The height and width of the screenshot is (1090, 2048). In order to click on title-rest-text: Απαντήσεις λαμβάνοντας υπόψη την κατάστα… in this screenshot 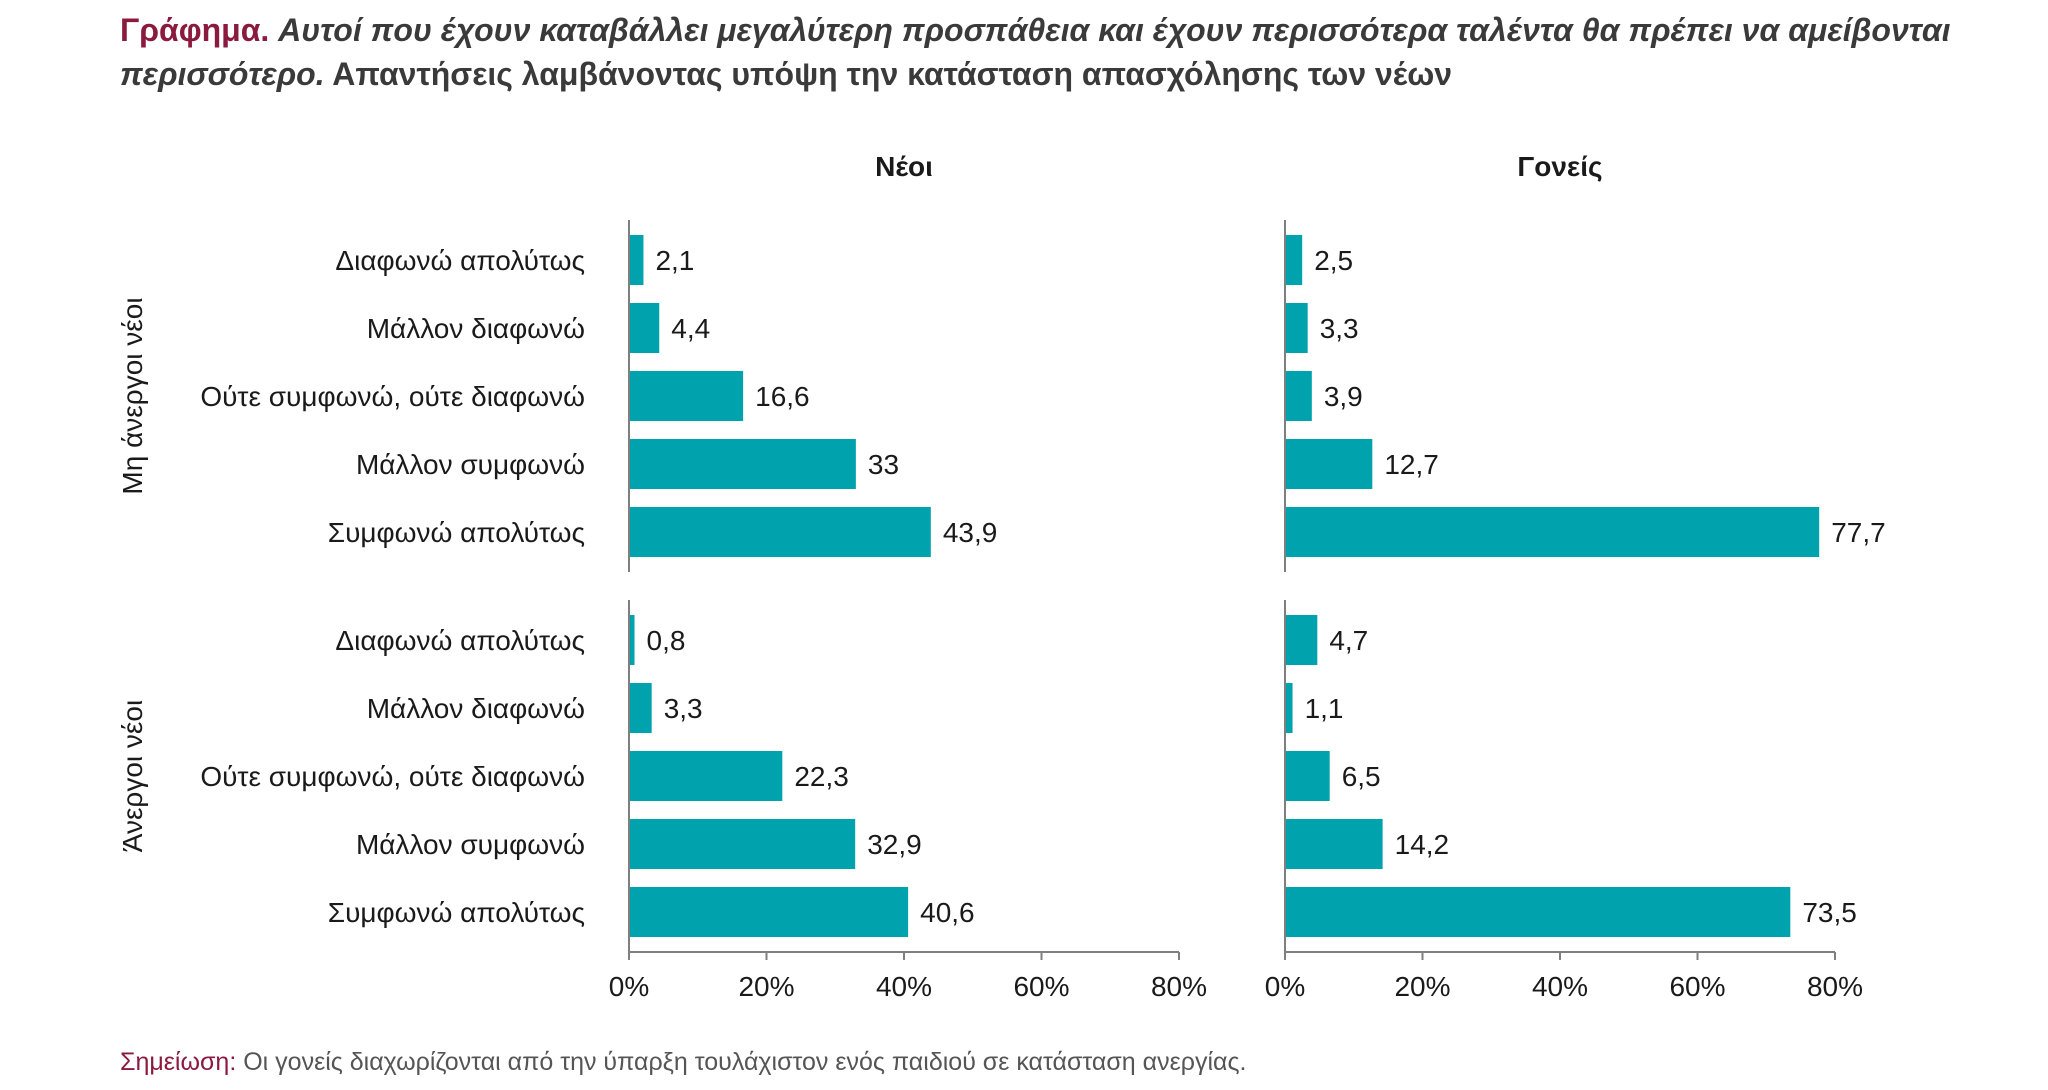, I will do `click(892, 74)`.